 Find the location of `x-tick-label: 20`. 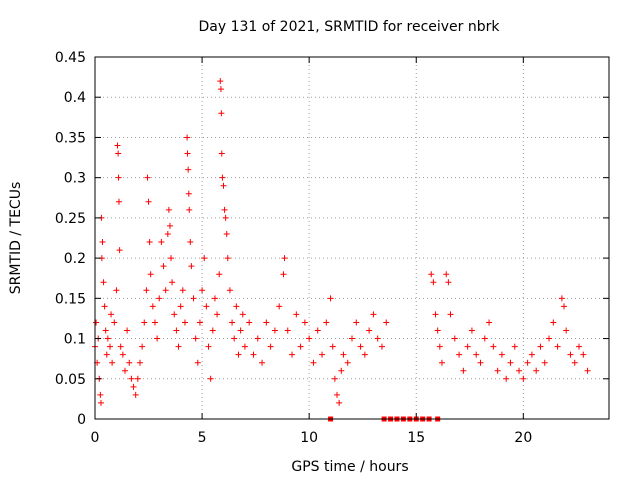

x-tick-label: 20 is located at coordinates (523, 438).